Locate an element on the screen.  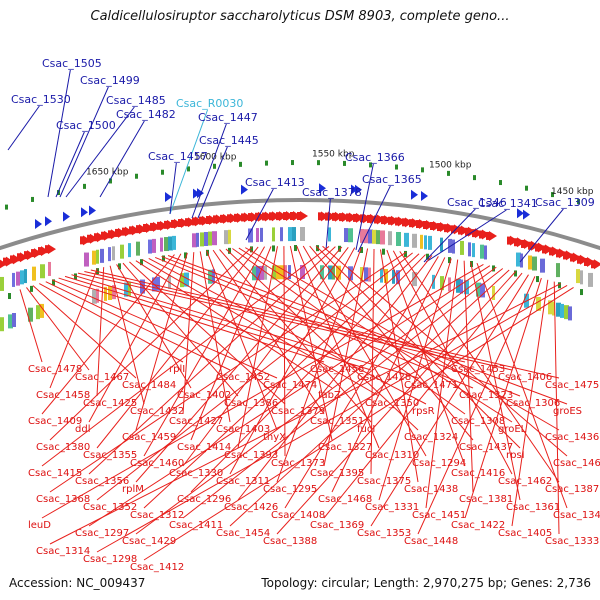
bottom-gene-label: Csac_1453 is located at coordinates (478, 369).